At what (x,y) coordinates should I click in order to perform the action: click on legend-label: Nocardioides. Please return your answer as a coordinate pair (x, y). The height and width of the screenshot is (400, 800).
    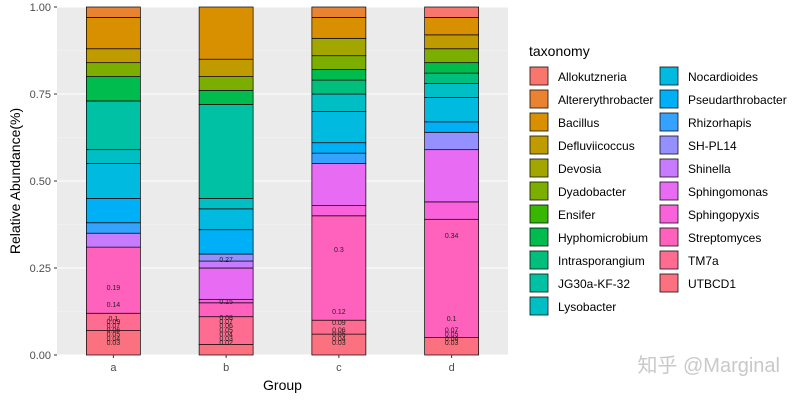
    Looking at the image, I should click on (723, 77).